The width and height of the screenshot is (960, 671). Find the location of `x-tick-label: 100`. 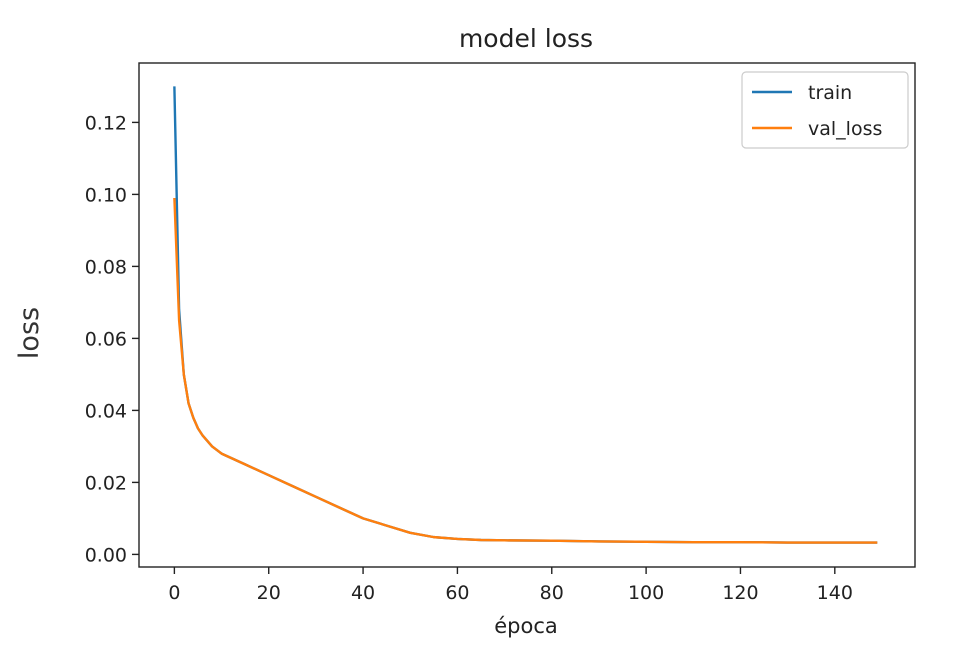

x-tick-label: 100 is located at coordinates (646, 593).